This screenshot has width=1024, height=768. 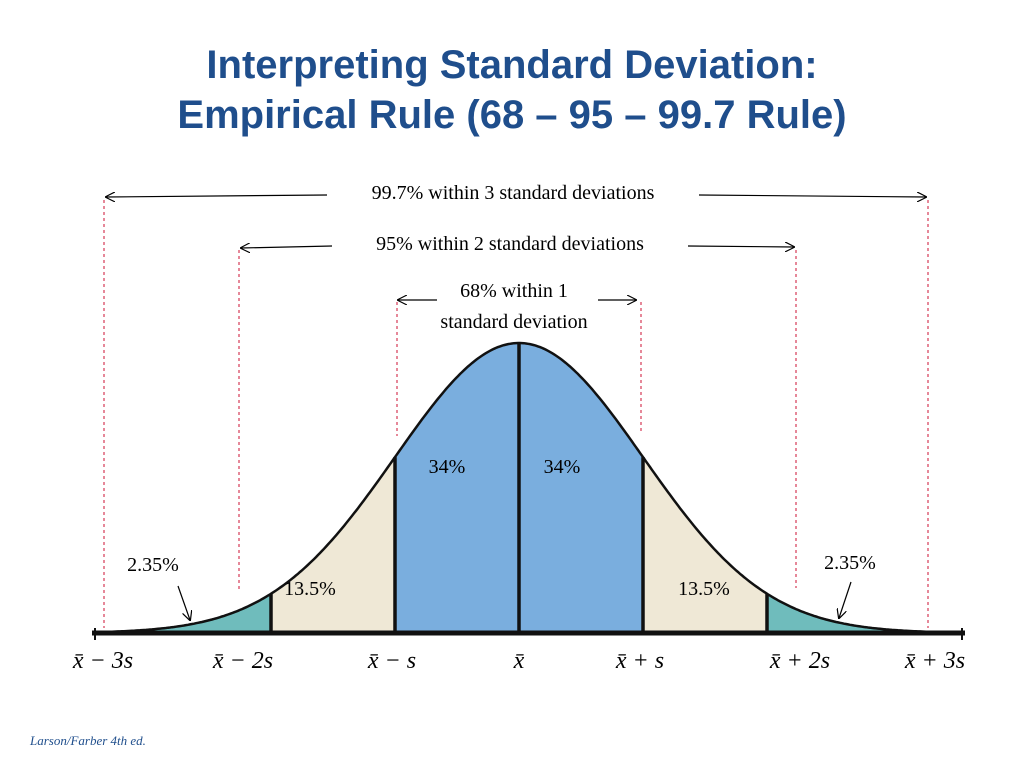 What do you see at coordinates (639, 661) in the screenshot?
I see `axis-label-plus1: x̄ + s` at bounding box center [639, 661].